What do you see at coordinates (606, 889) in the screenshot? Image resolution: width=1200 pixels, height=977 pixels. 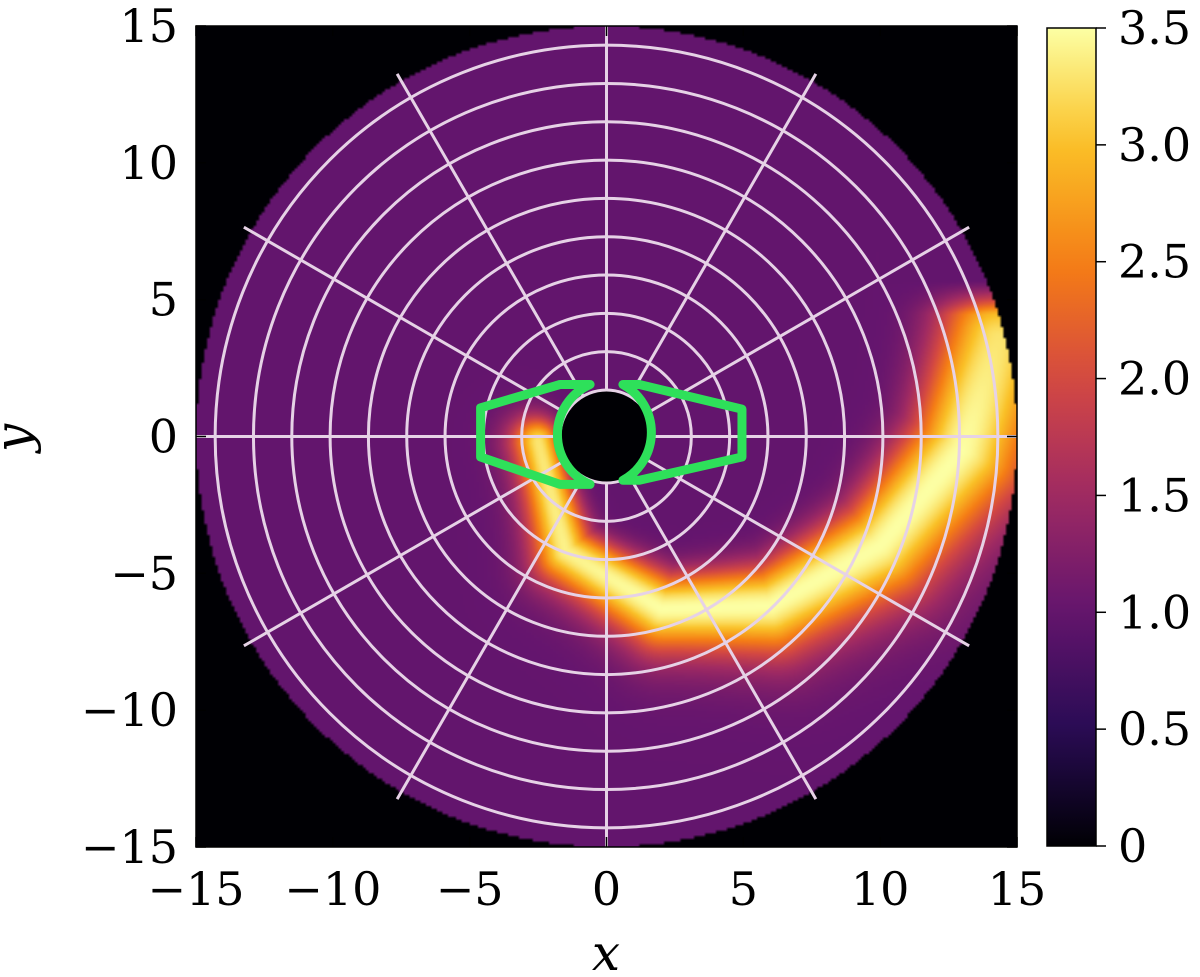 I see `x-tick-label: 0` at bounding box center [606, 889].